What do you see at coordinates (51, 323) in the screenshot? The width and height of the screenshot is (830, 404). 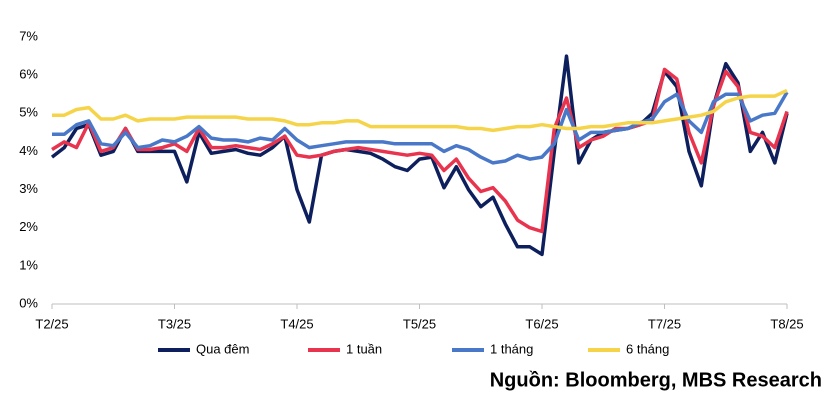 I see `x-tick-label: T2/25` at bounding box center [51, 323].